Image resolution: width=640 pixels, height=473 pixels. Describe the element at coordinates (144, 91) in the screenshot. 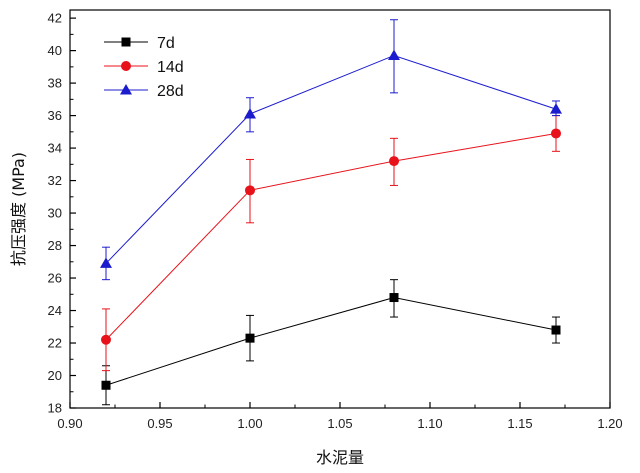

I see `legend-item-28d: 28d` at that location.